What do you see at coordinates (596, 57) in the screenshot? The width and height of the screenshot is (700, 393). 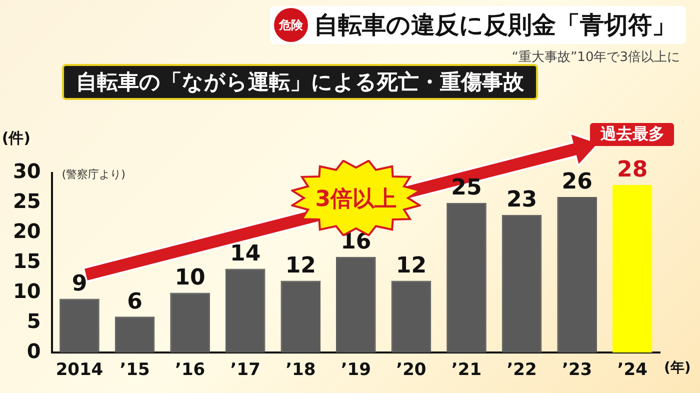 I see `text: “重大事故”10年で3倍以上に` at bounding box center [596, 57].